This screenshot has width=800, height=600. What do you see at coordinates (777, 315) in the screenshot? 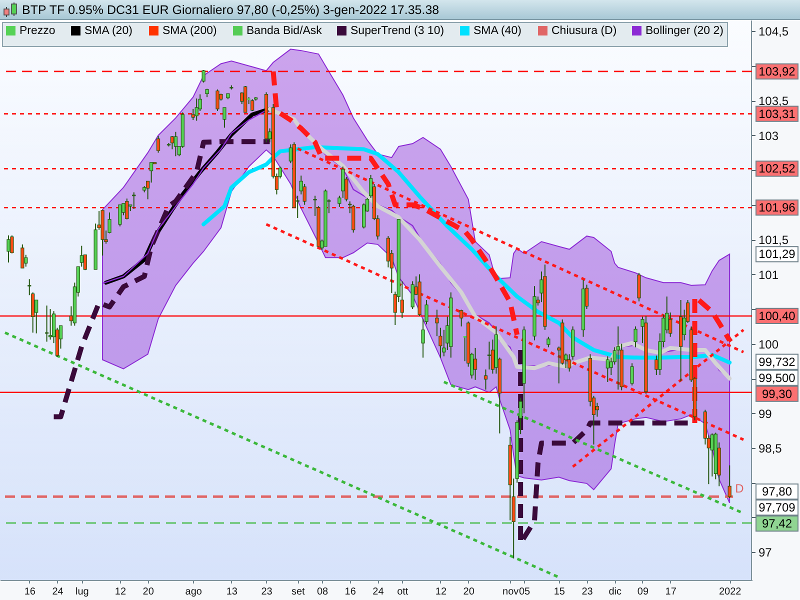
I see `ref-line-label: 100,40` at bounding box center [777, 315].